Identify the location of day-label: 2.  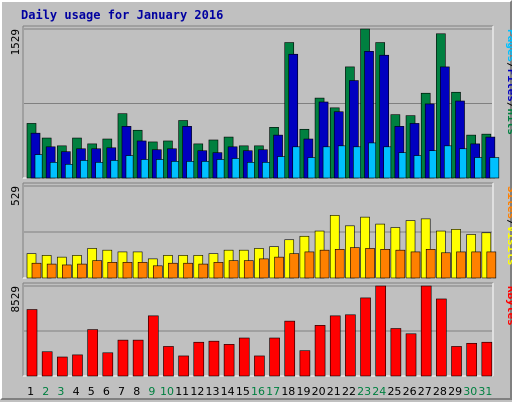
(45, 391).